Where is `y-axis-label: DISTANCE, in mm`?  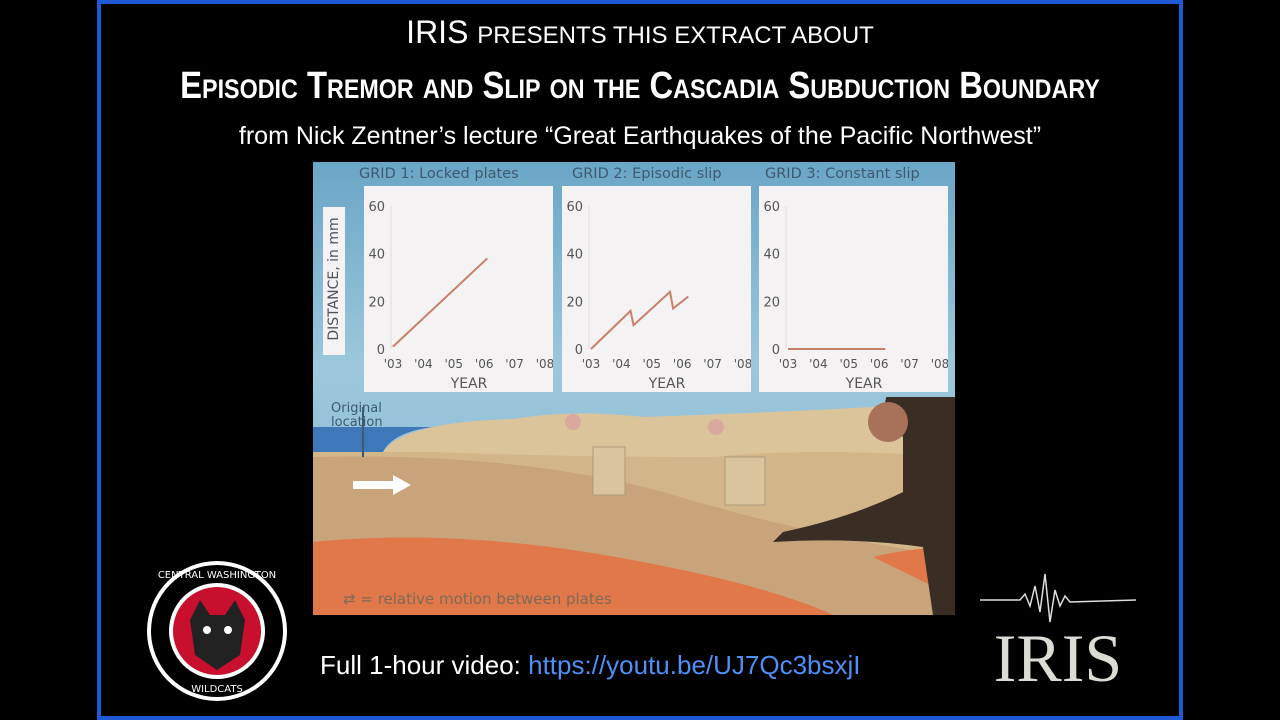 y-axis-label: DISTANCE, in mm is located at coordinates (334, 279).